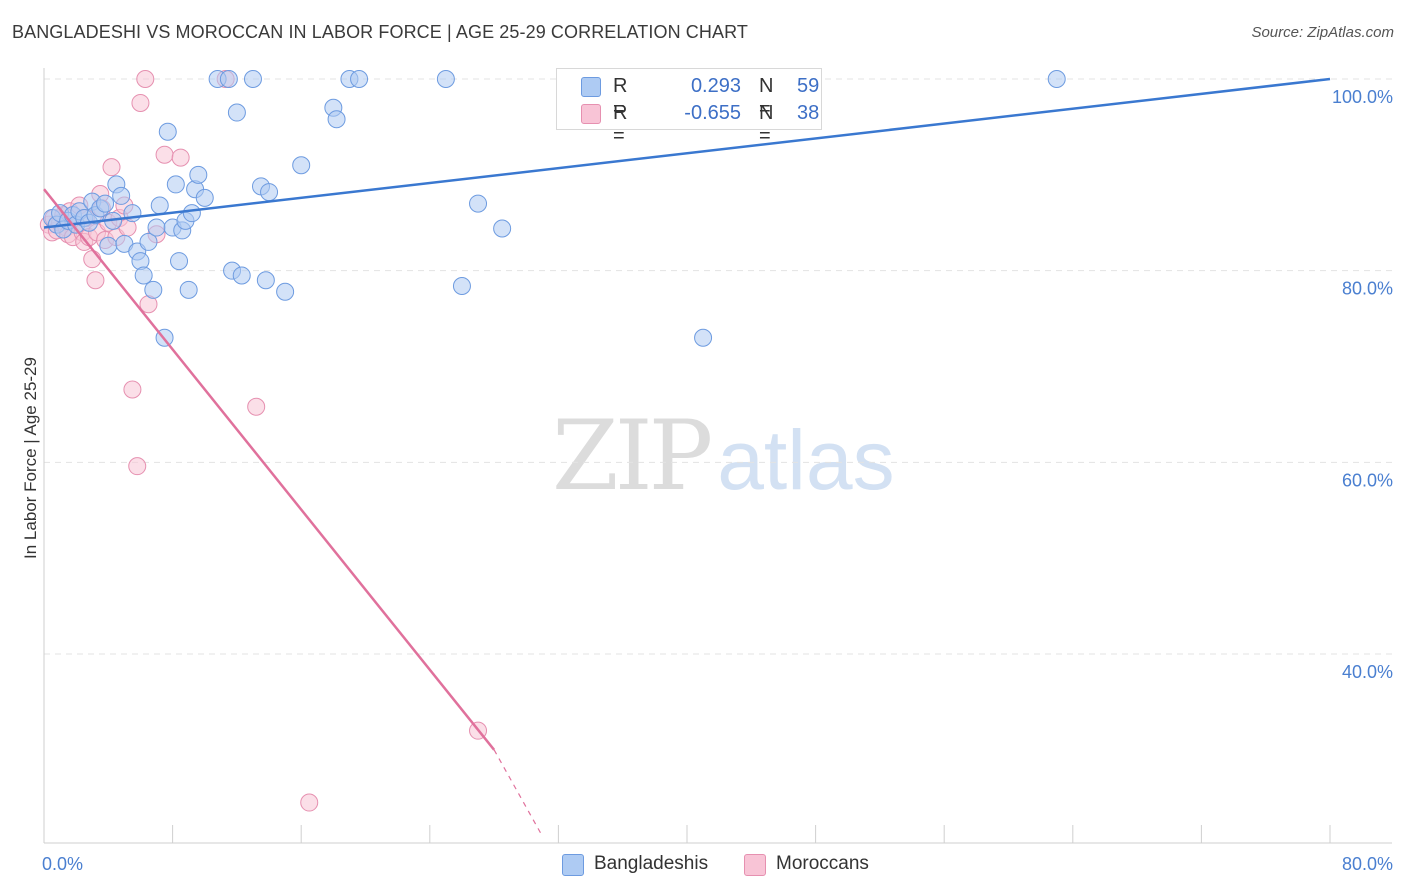 This screenshot has height=892, width=1406. Describe the element at coordinates (1367, 480) in the screenshot. I see `y-tick-label-2: 60.0%` at that location.